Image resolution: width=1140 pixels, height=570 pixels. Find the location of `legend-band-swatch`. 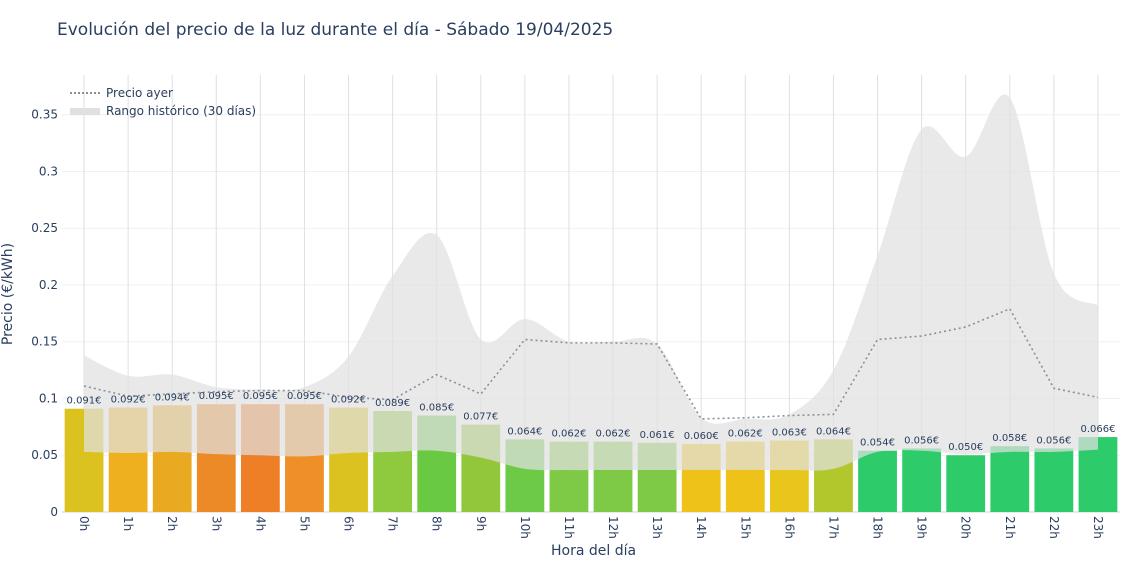

legend-band-swatch is located at coordinates (85, 111).